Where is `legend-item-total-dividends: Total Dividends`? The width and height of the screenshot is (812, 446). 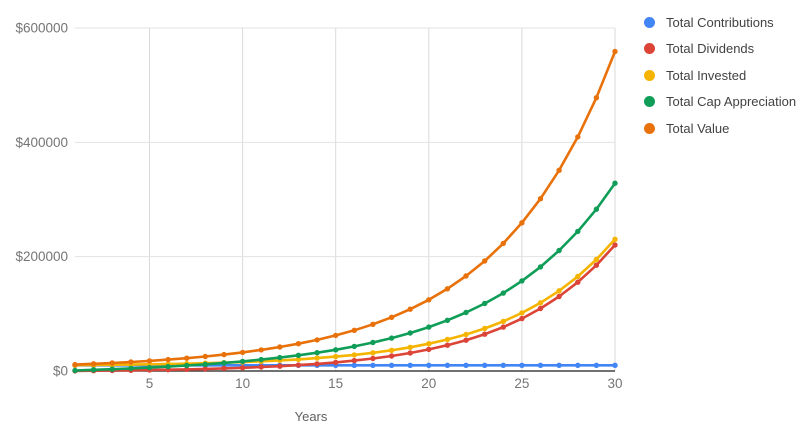 legend-item-total-dividends: Total Dividends is located at coordinates (720, 49).